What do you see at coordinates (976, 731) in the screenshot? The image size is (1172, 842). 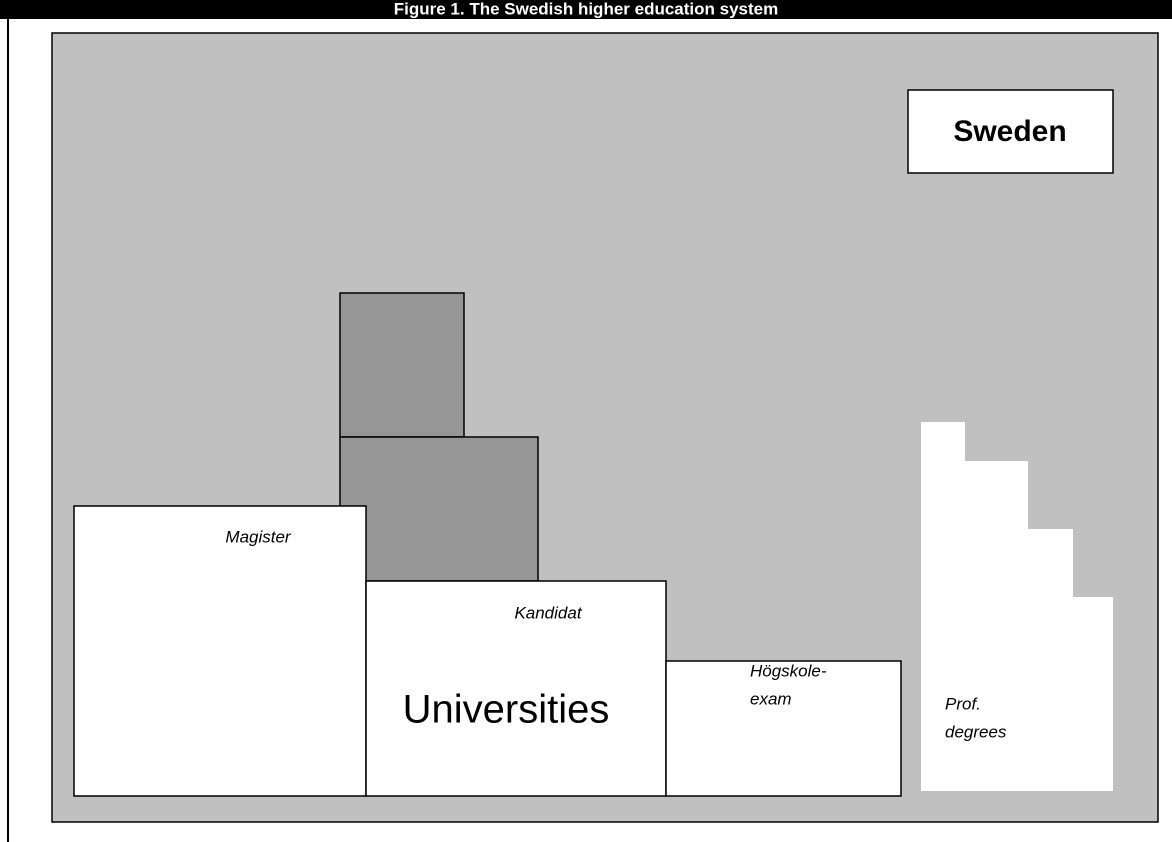 I see `prof-label: degrees` at bounding box center [976, 731].